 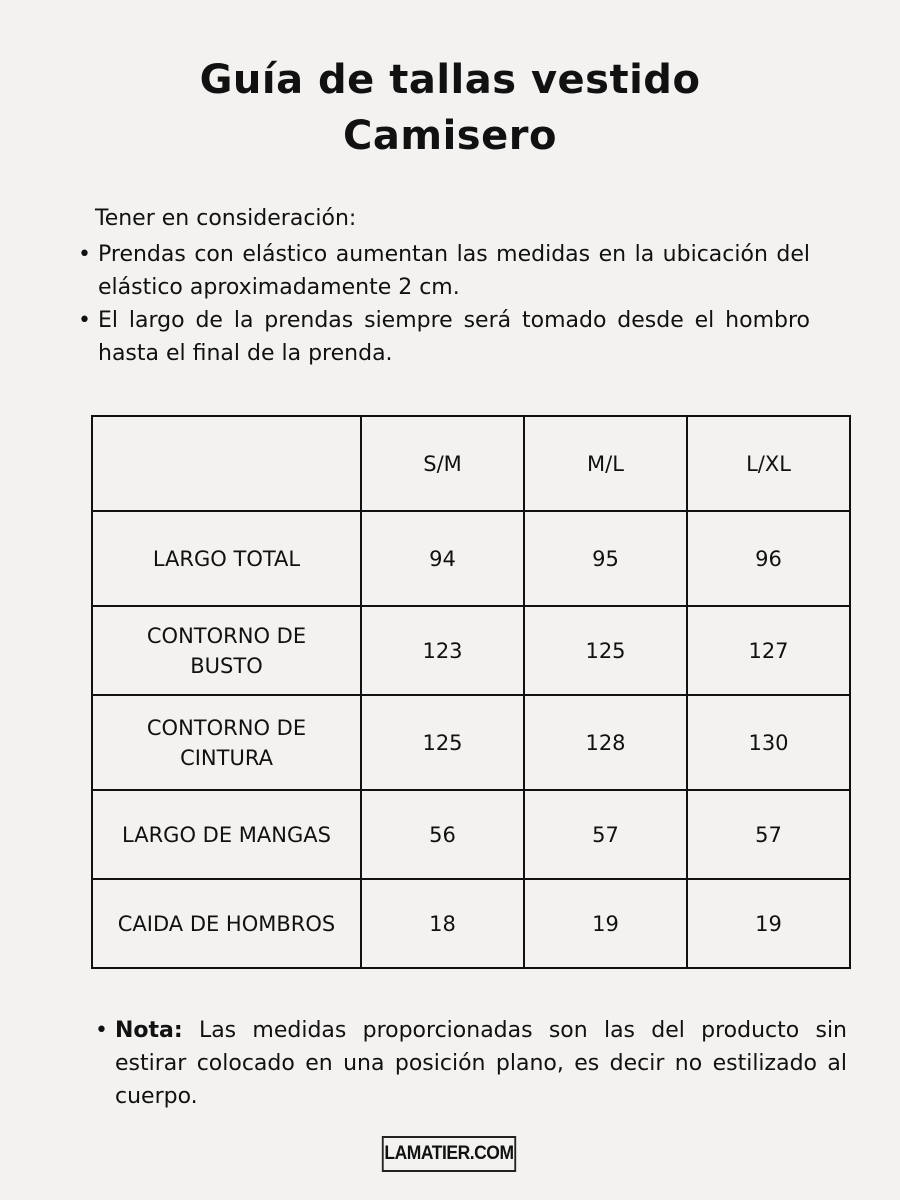 I want to click on table-row: CAIDA DE HOMBROS 18 19 19, so click(x=471, y=923).